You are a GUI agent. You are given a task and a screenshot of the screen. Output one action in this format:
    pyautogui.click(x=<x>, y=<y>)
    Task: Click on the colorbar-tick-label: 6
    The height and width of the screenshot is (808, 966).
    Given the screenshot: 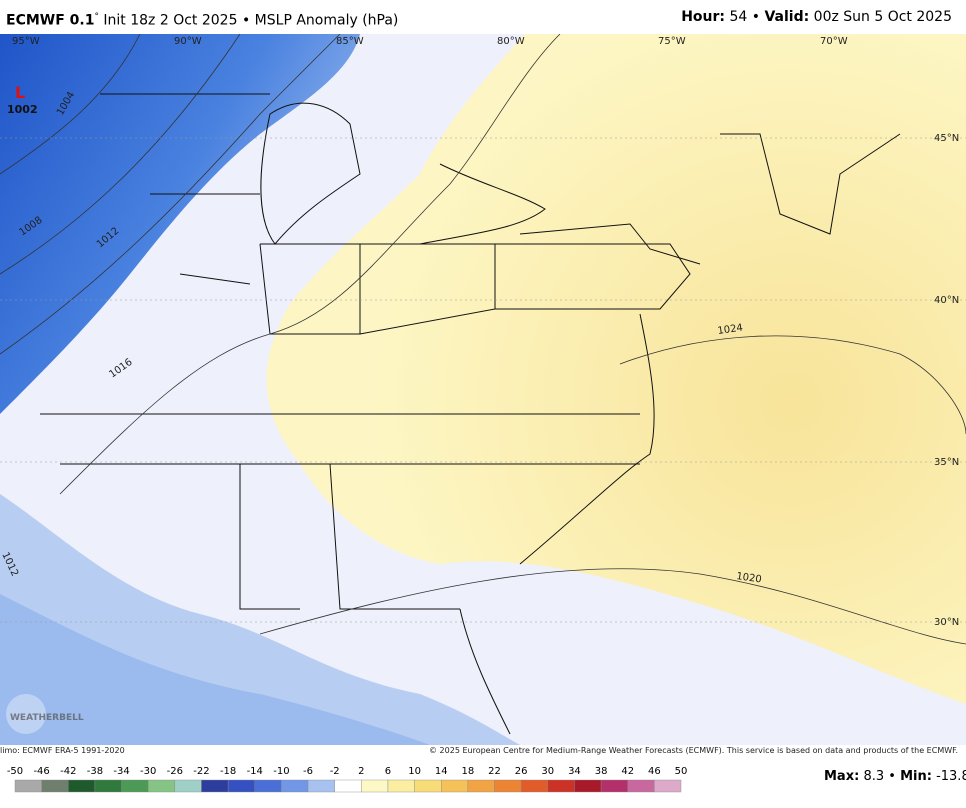 What is the action you would take?
    pyautogui.click(x=388, y=771)
    